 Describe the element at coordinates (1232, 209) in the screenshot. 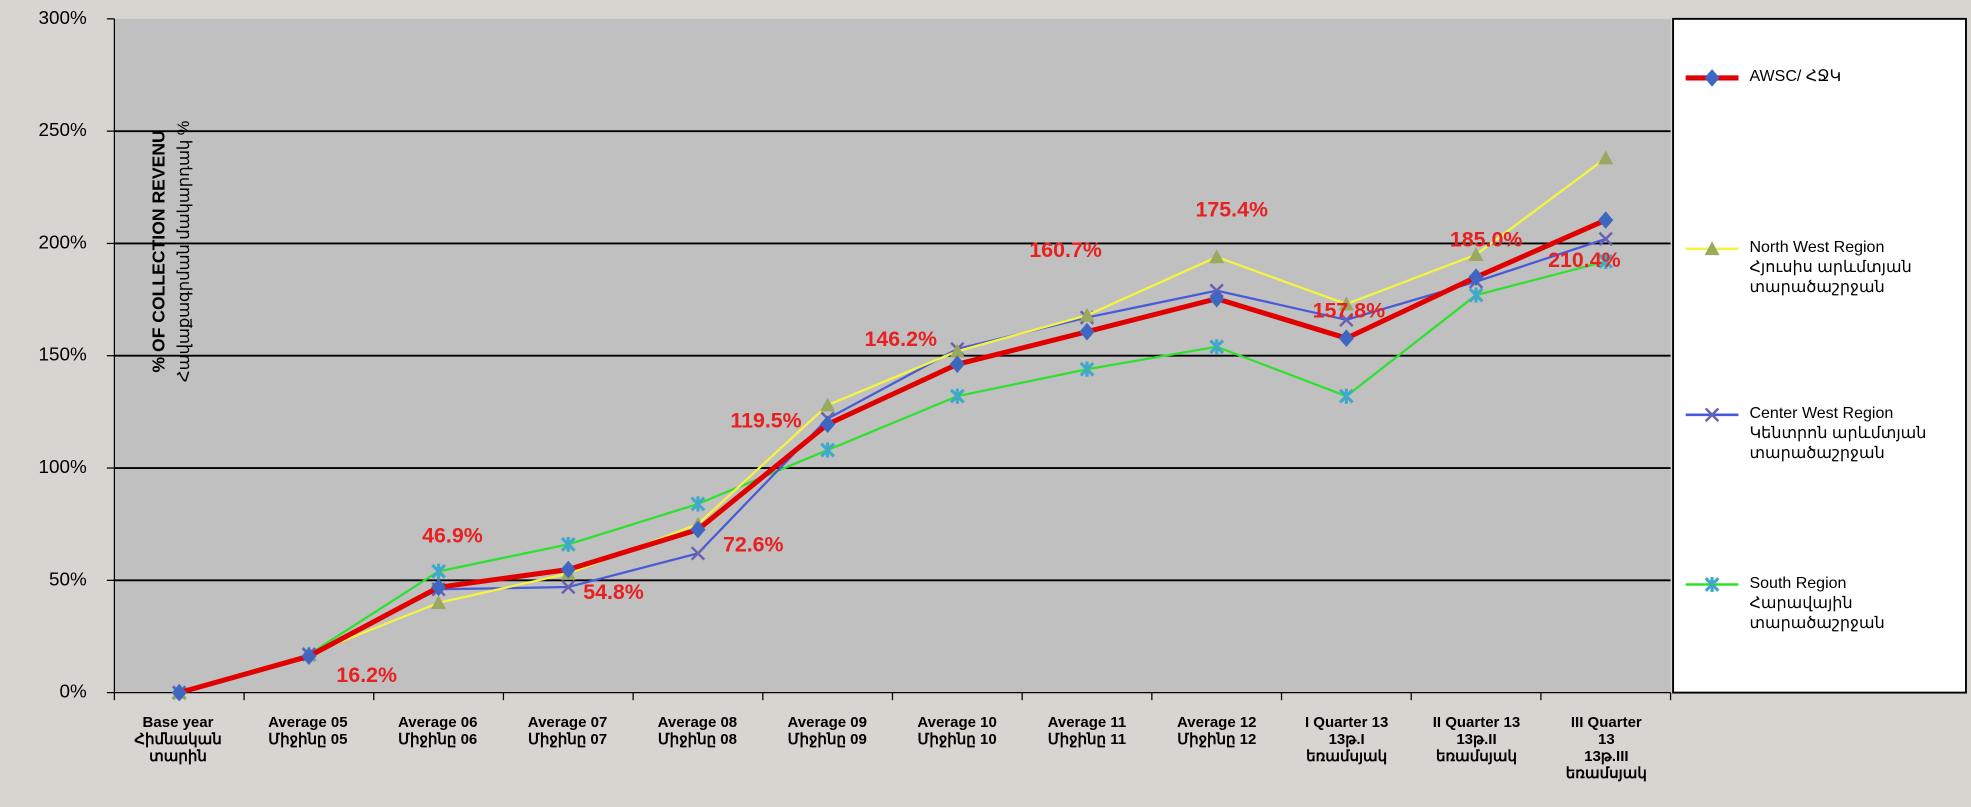

I see `data-label: 175.4%` at that location.